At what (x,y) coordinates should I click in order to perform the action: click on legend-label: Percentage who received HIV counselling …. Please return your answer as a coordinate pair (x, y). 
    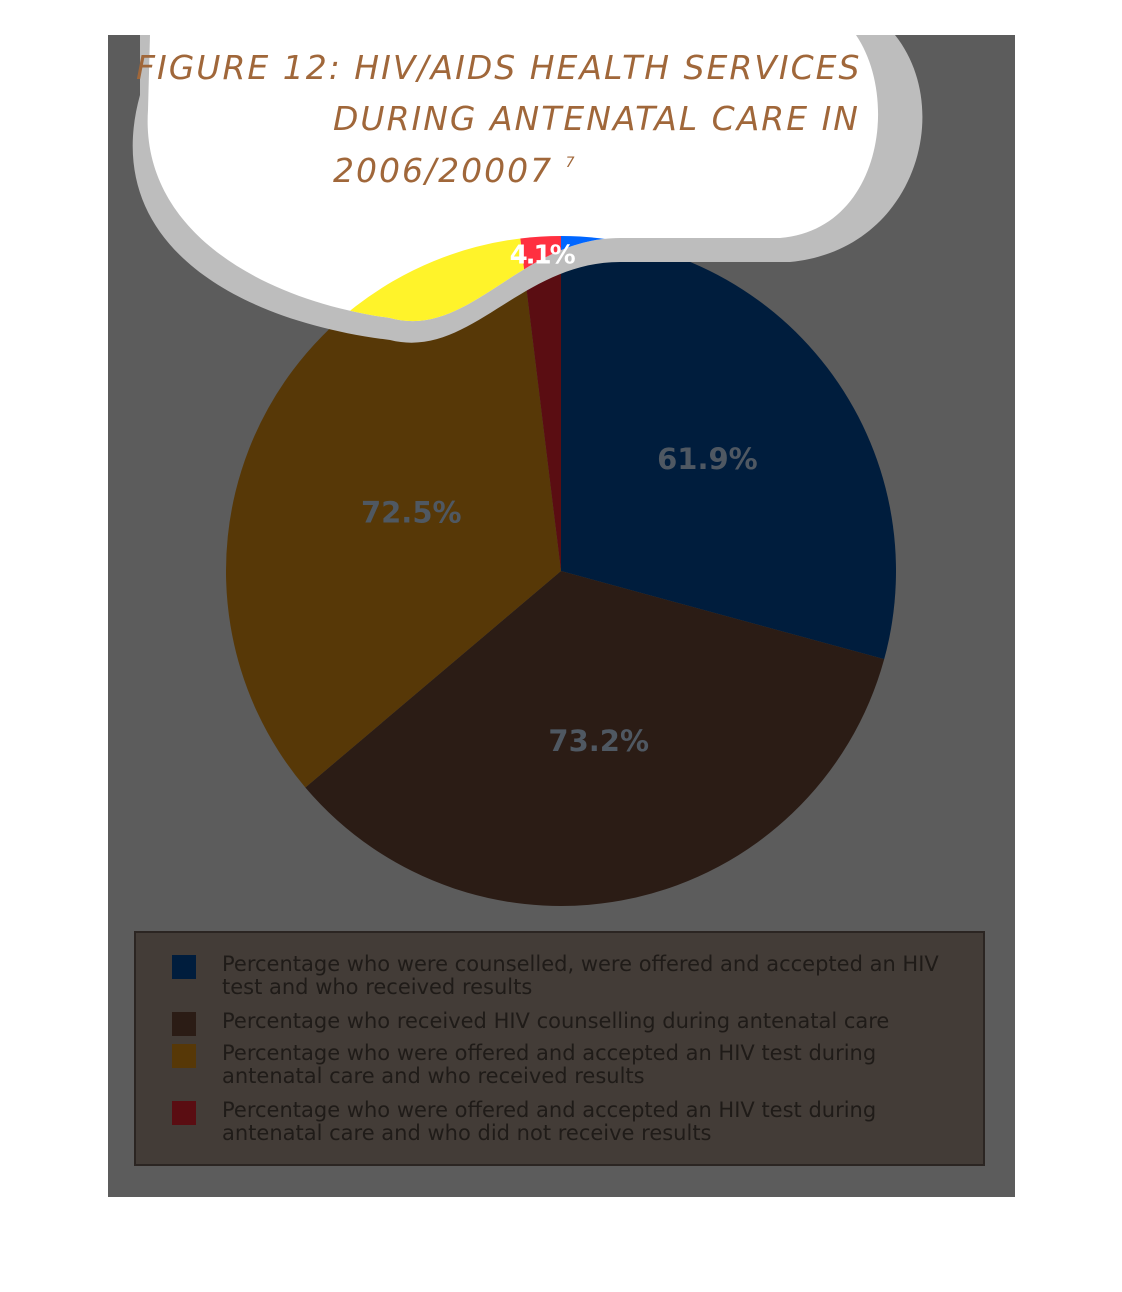
    Looking at the image, I should click on (556, 1021).